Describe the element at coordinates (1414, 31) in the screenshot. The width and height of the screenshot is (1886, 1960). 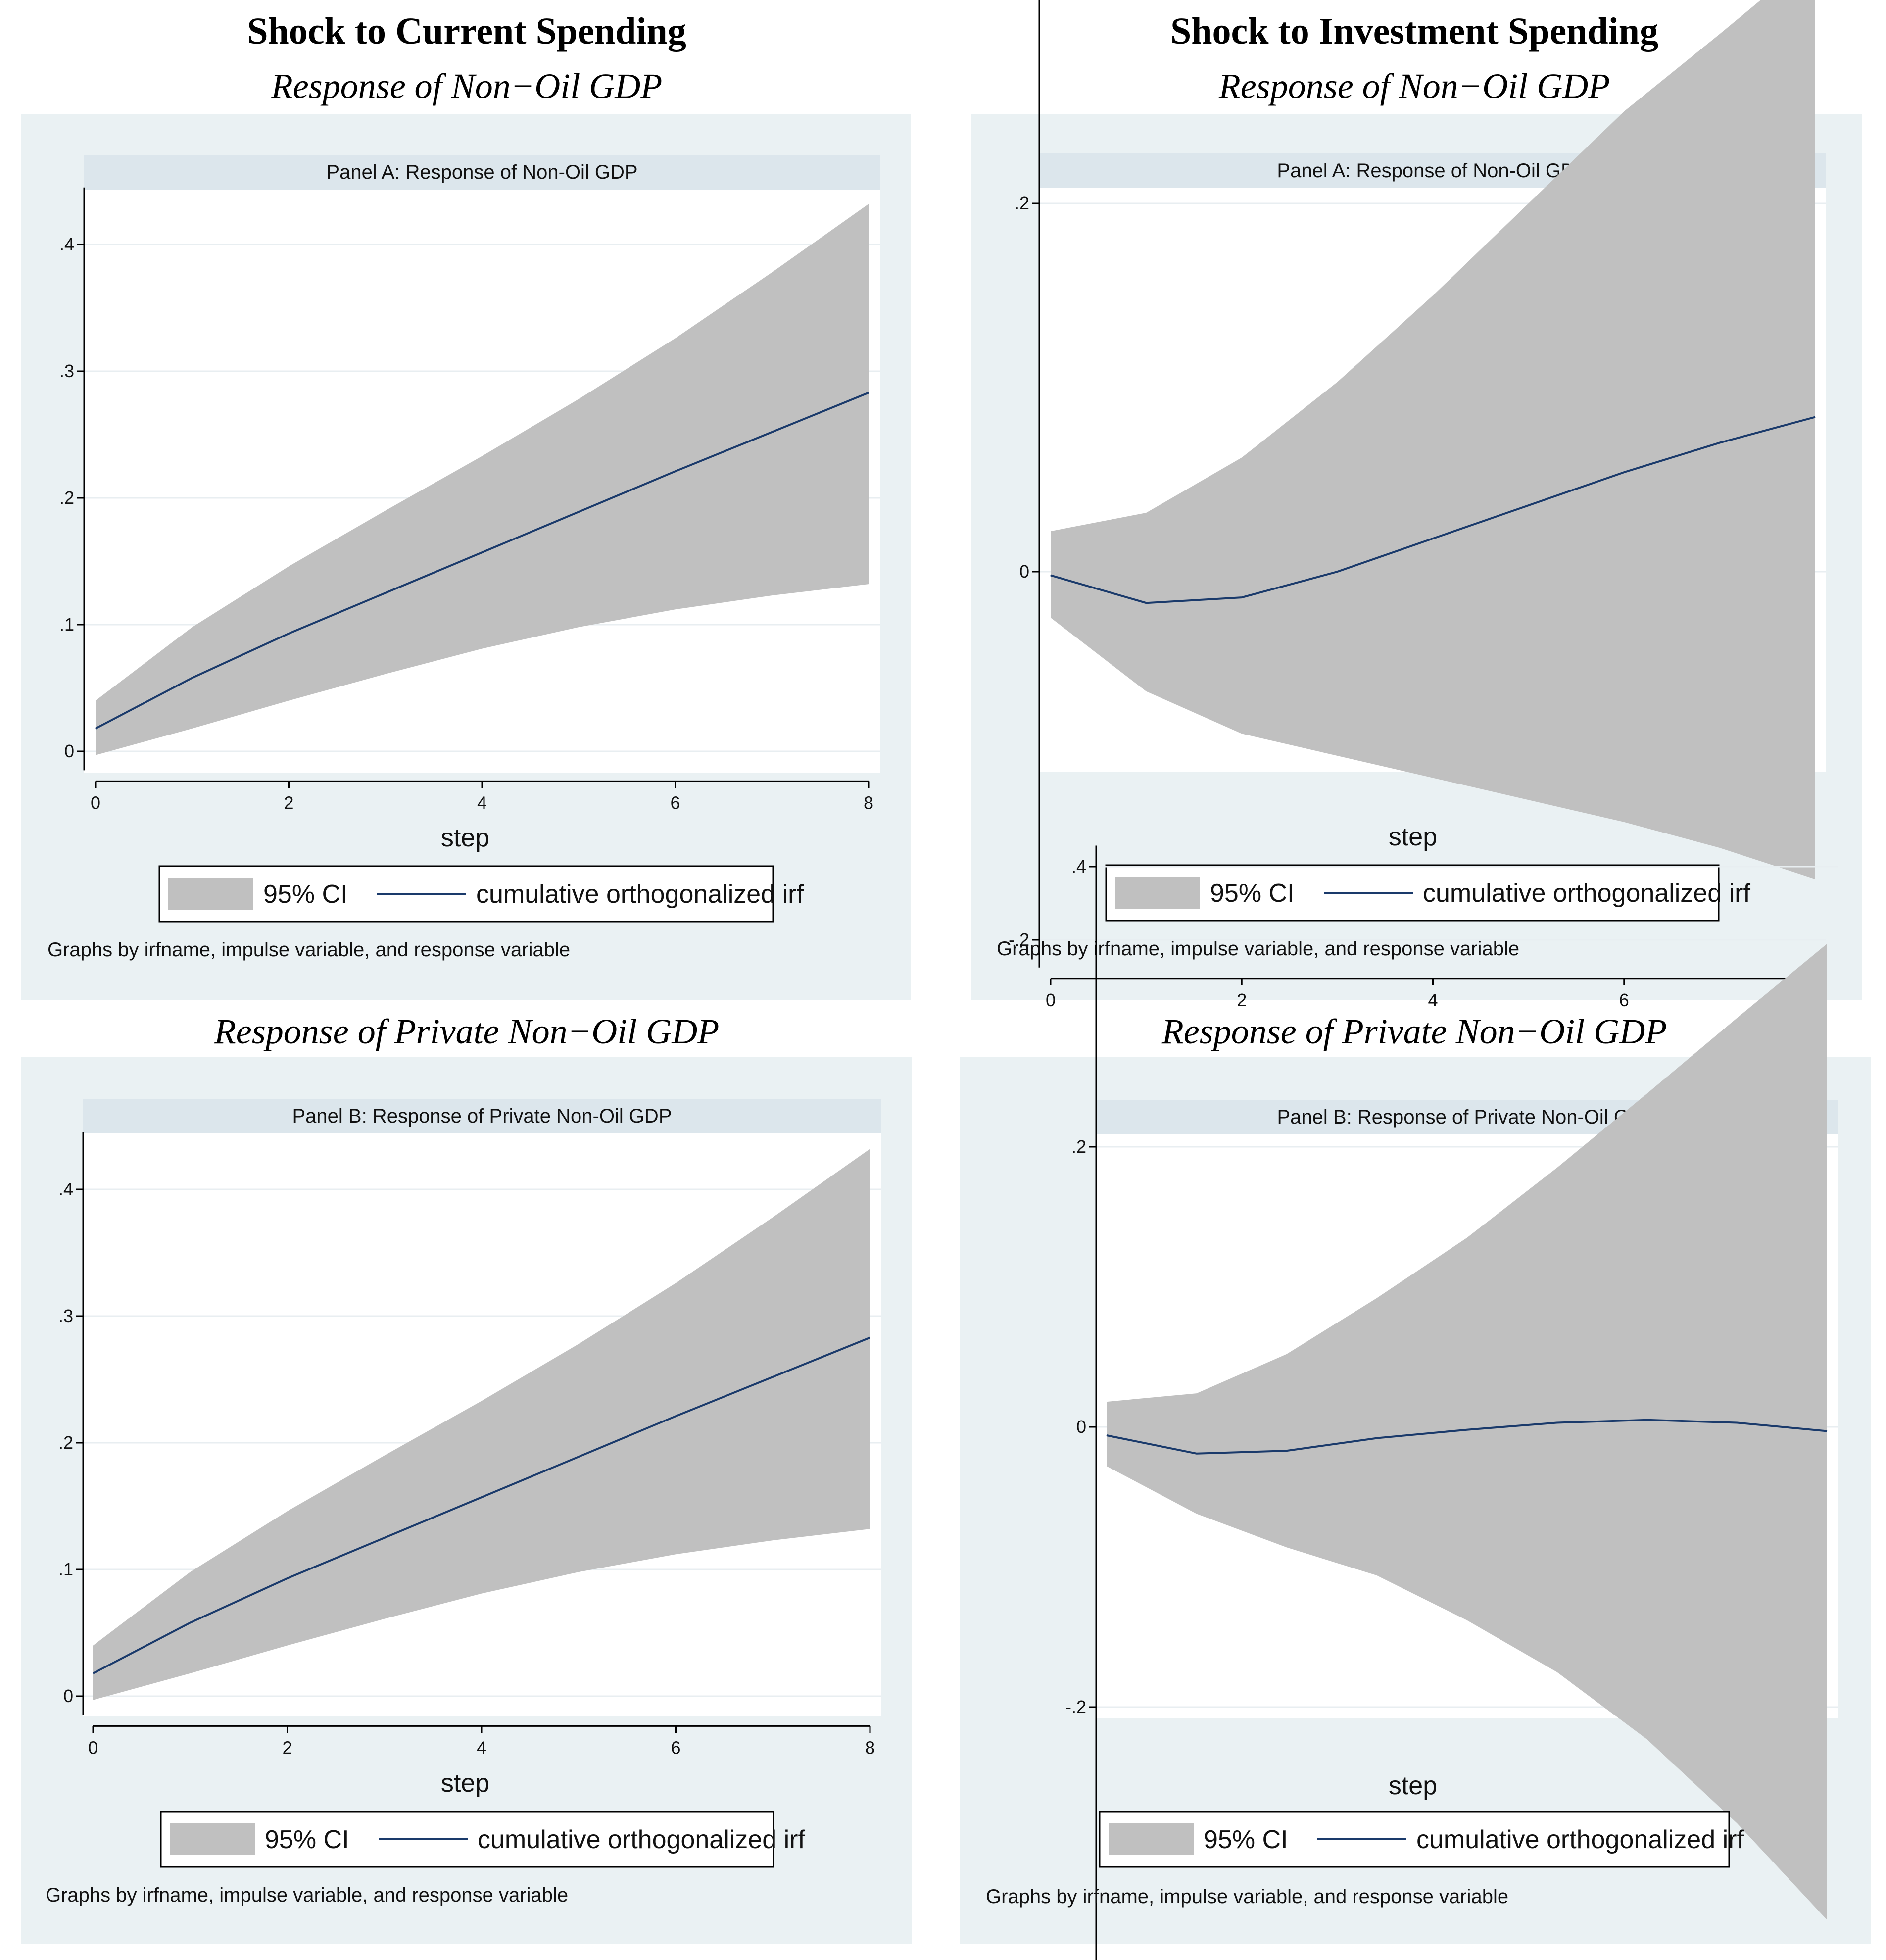
I see `column-heading-investment: Shock to Investment Spending` at that location.